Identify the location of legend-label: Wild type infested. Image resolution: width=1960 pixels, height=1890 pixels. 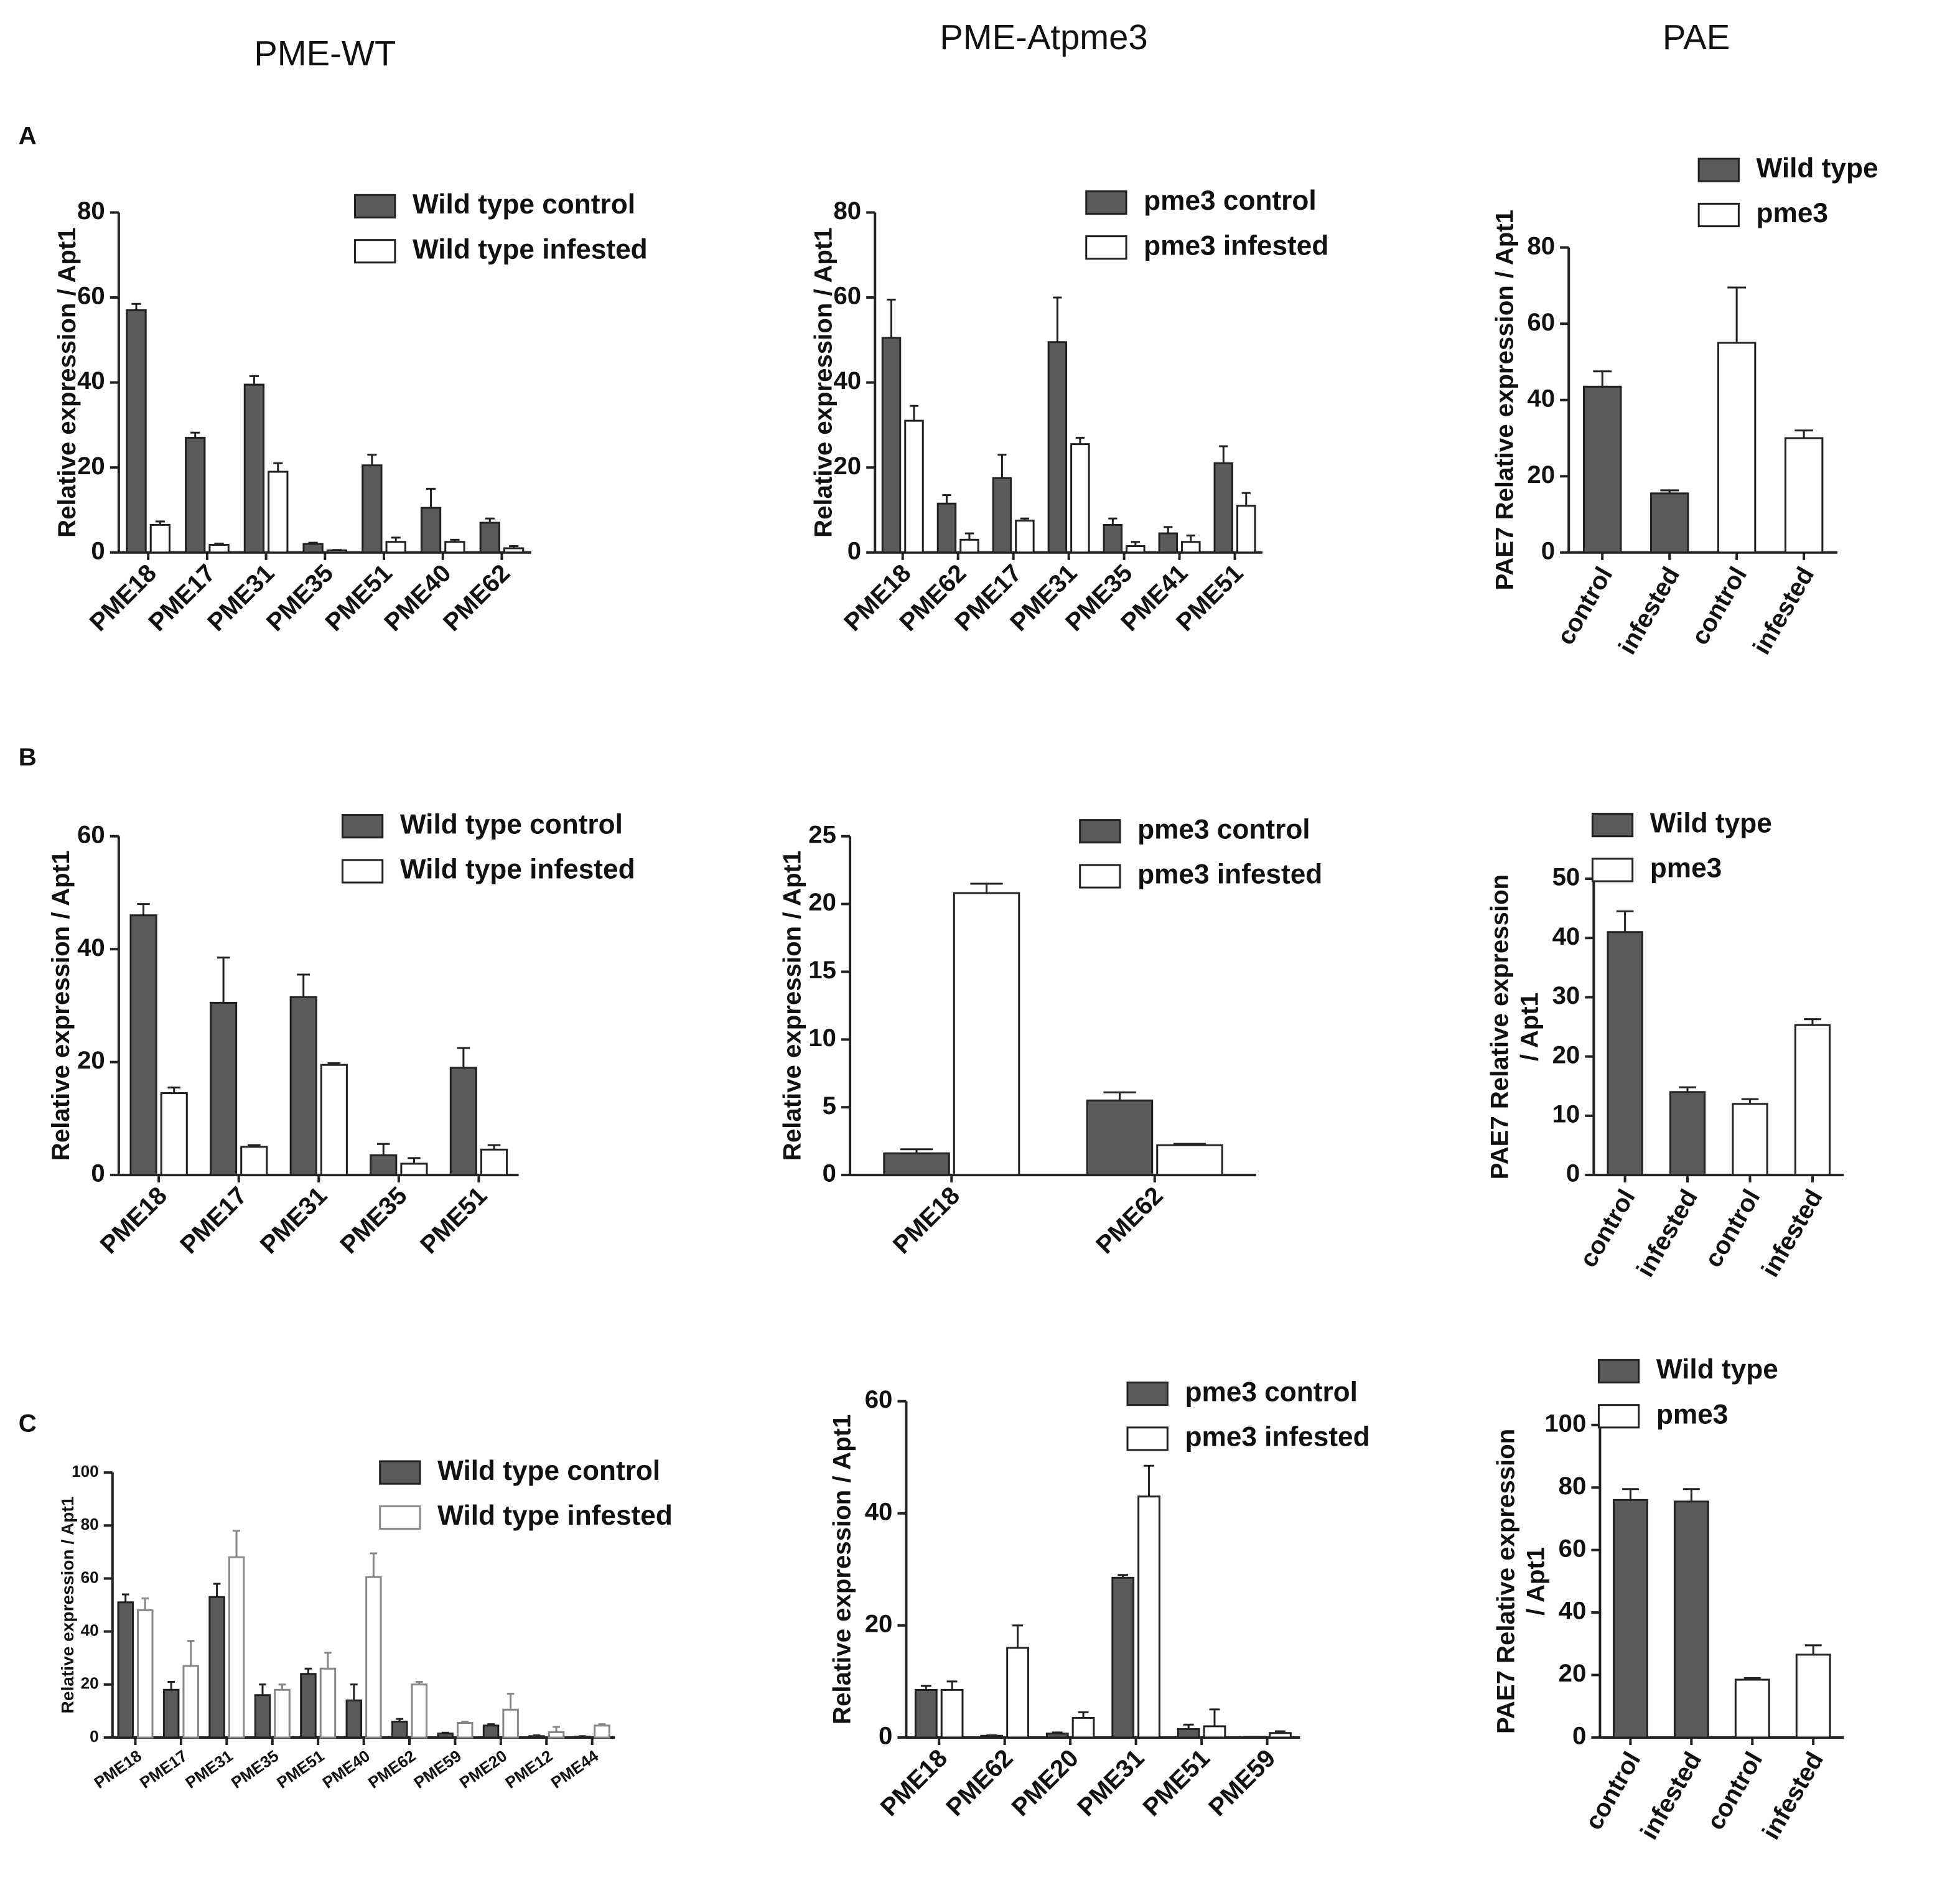
(555, 1515).